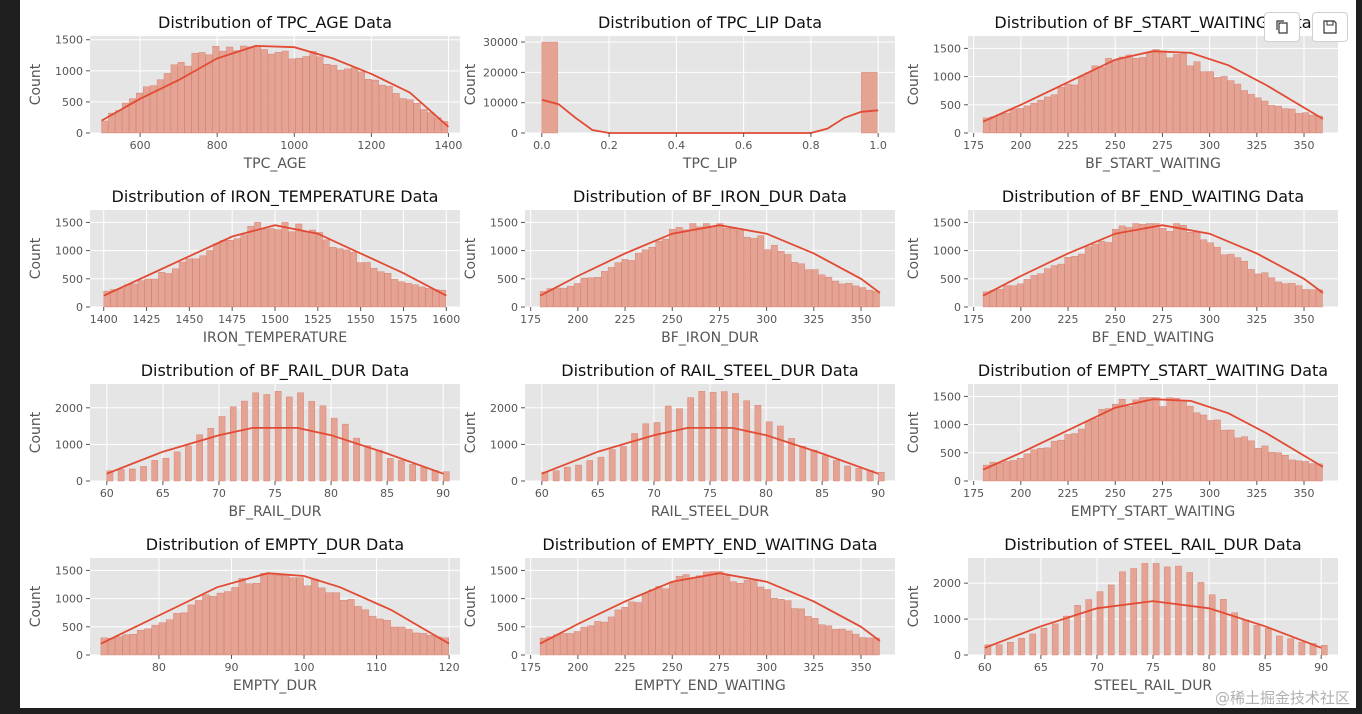  Describe the element at coordinates (504, 570) in the screenshot. I see `y-tick-label: 1500` at that location.